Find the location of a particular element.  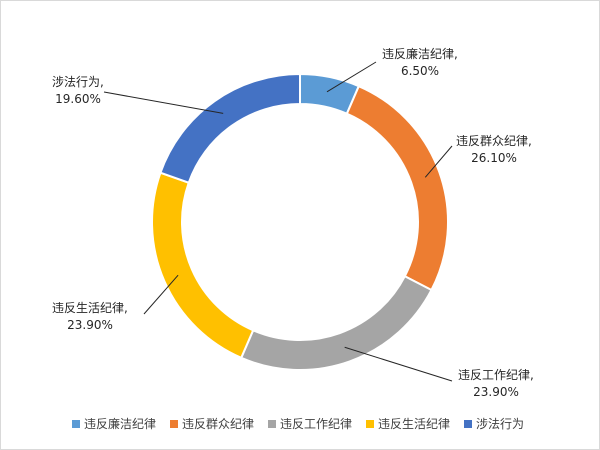

data-label-value-5: 19.60% is located at coordinates (78, 99).